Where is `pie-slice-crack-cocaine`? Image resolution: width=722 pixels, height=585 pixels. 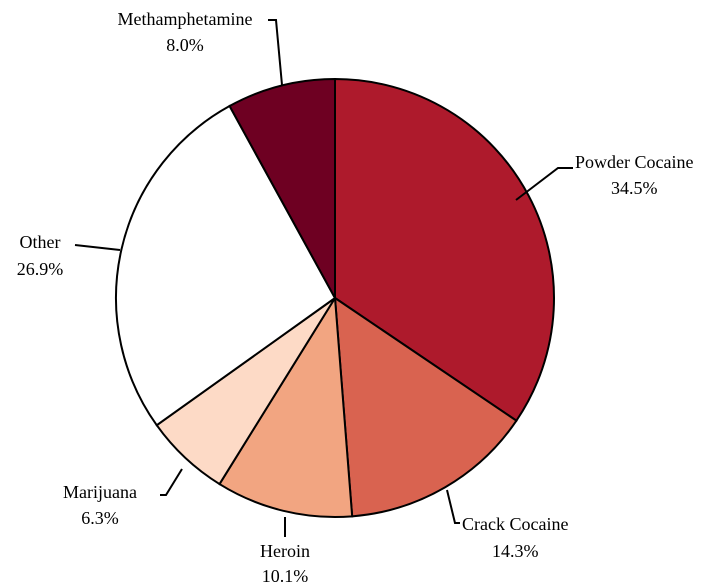
pie-slice-crack-cocaine is located at coordinates (425, 407).